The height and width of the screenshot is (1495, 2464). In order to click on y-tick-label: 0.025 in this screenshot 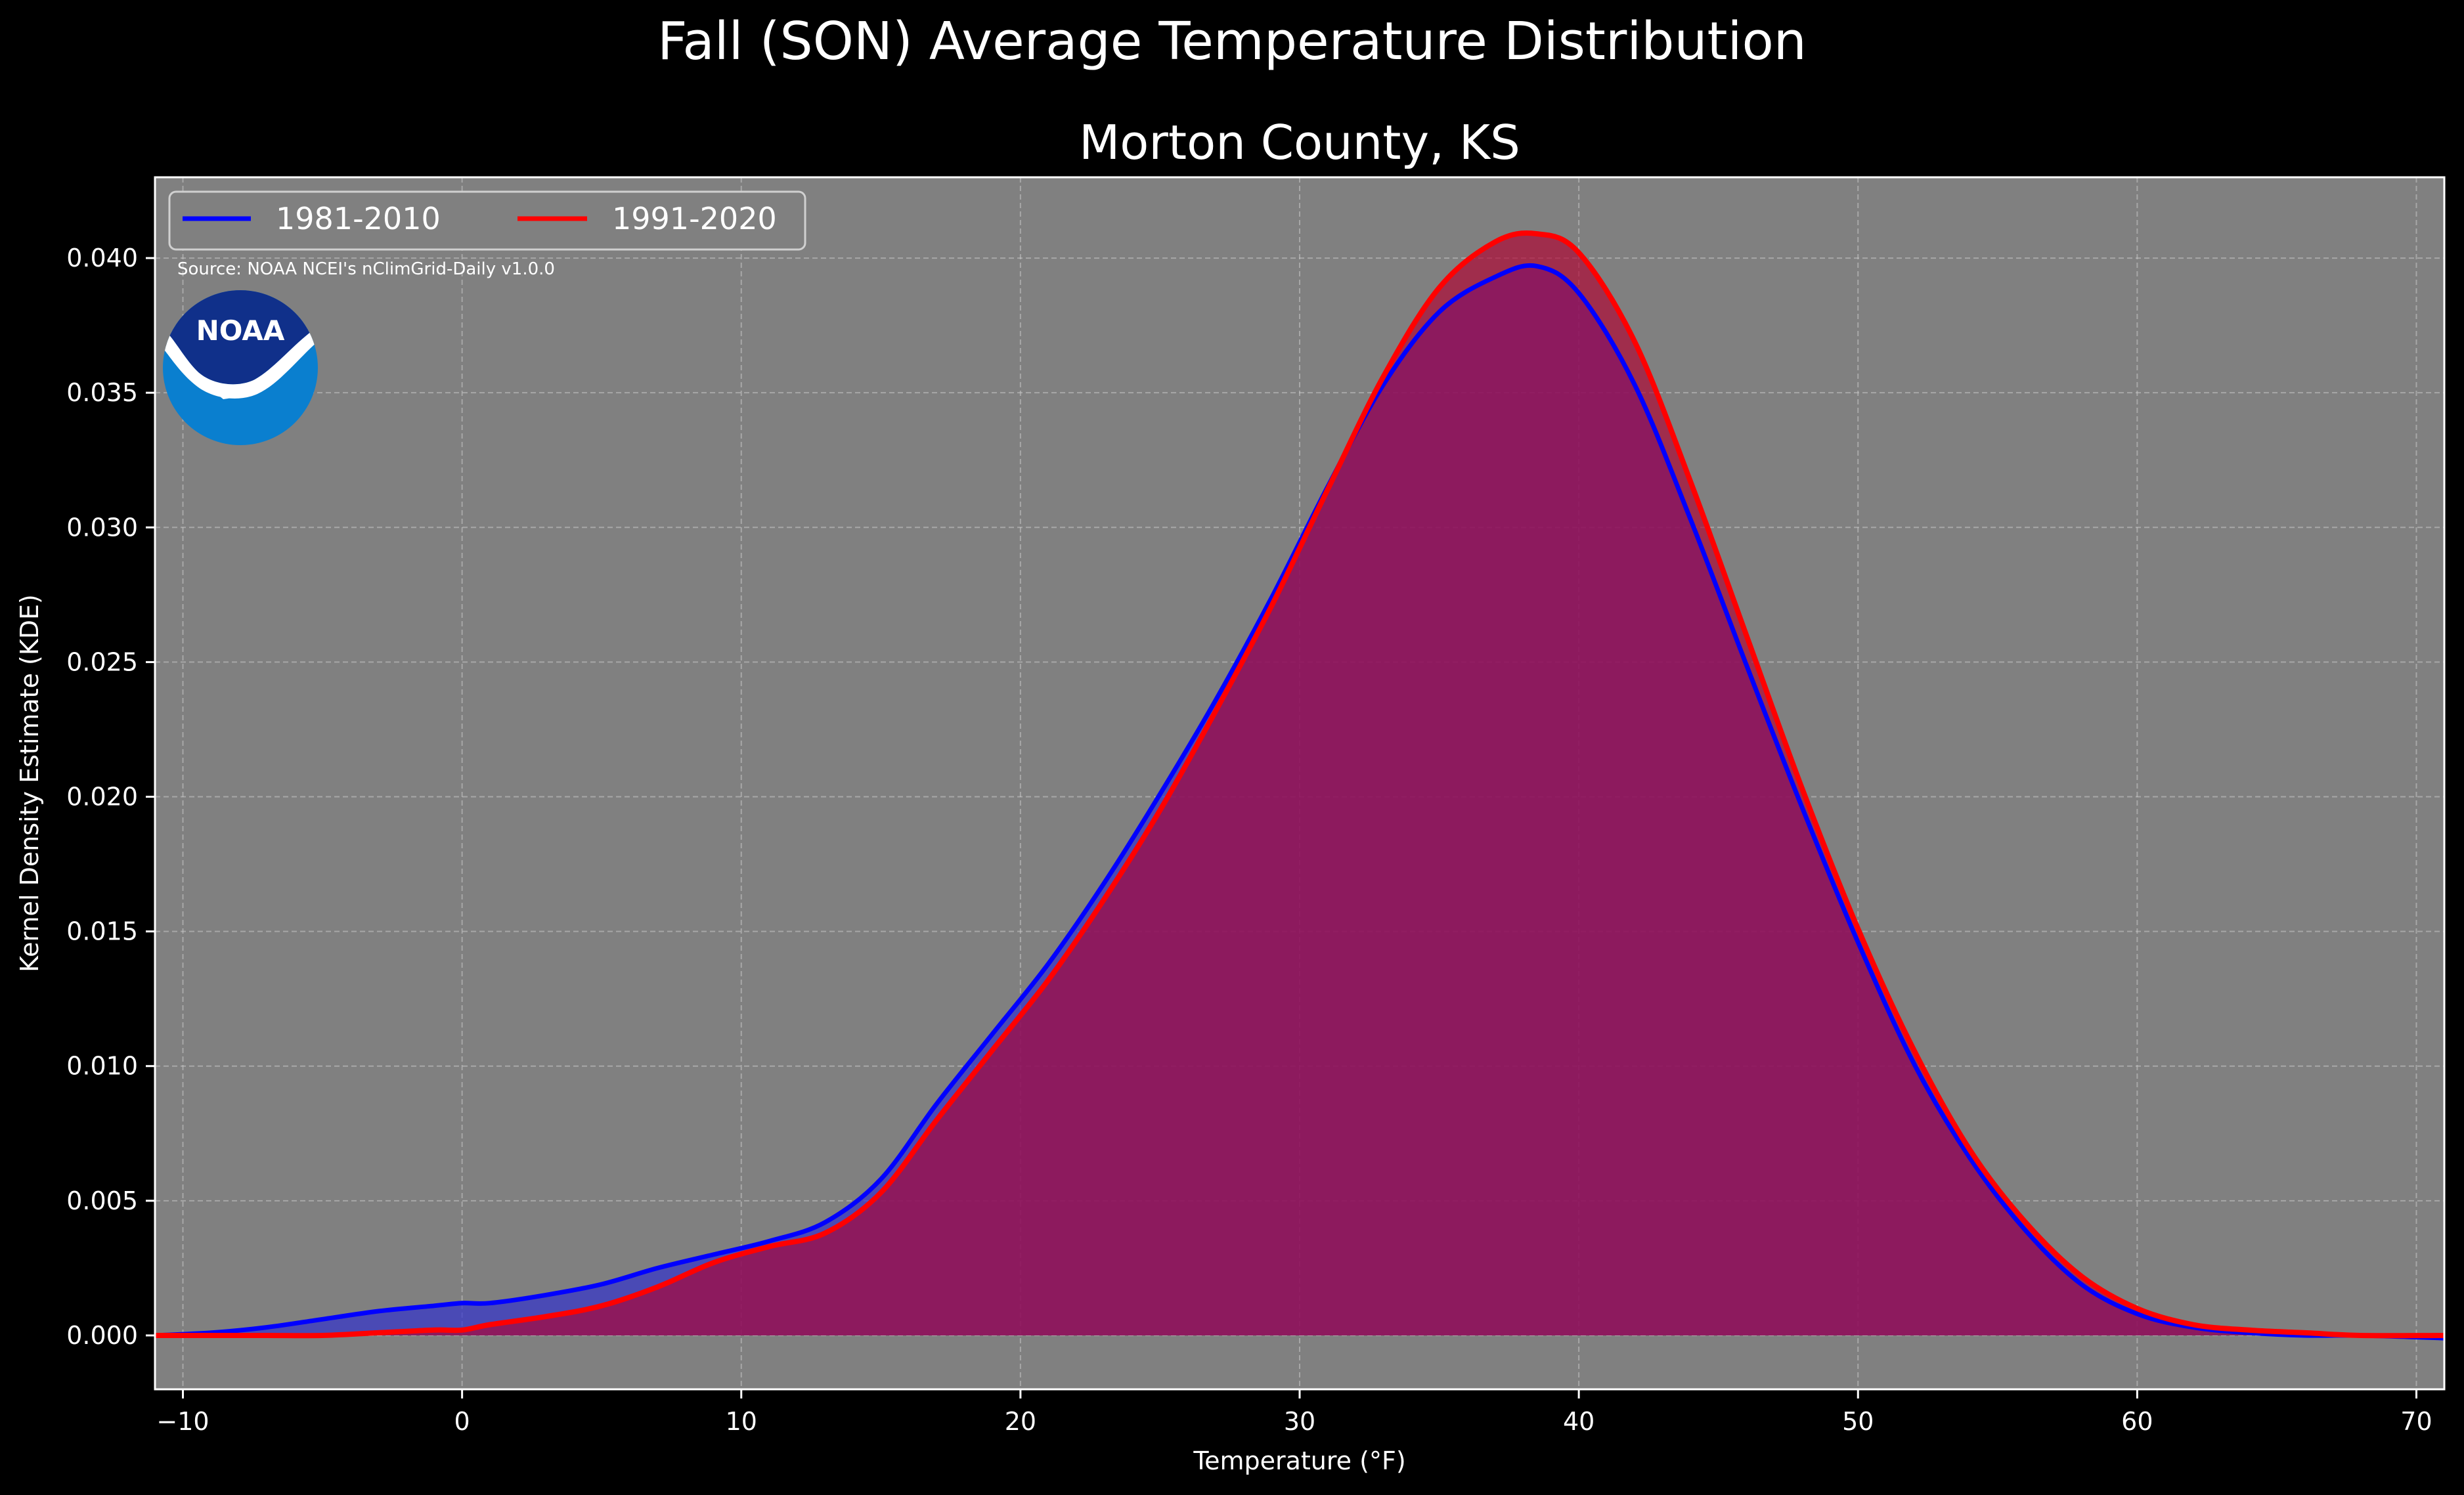, I will do `click(102, 661)`.